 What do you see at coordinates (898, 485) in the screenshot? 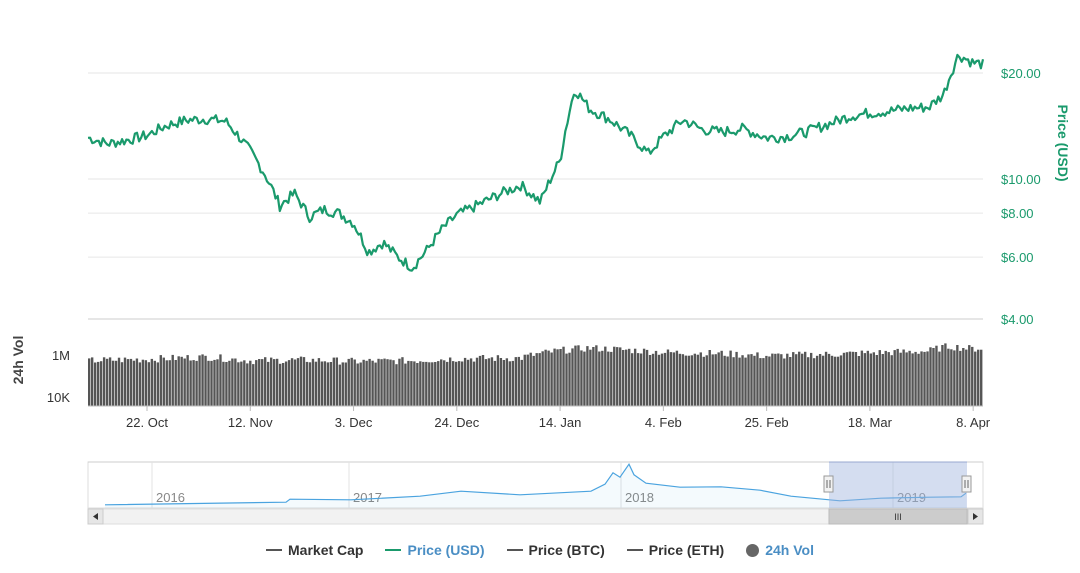
I see `navigator-selected-range` at bounding box center [898, 485].